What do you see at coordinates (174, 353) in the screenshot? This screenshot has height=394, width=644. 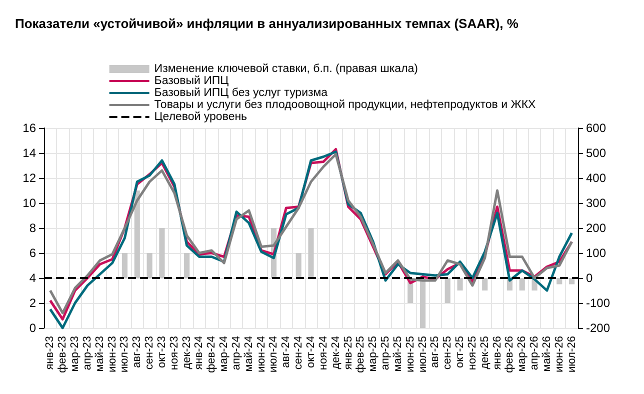 I see `x-tick-label: ноя-23` at bounding box center [174, 353].